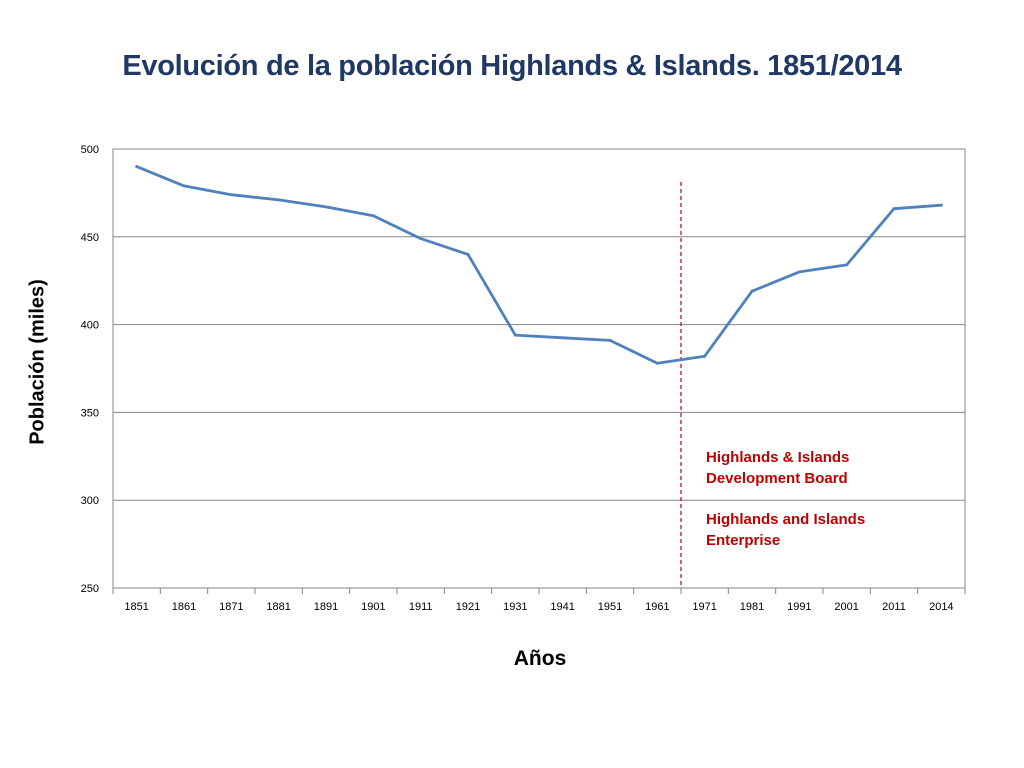  What do you see at coordinates (468, 607) in the screenshot?
I see `x-tick-label: 1921` at bounding box center [468, 607].